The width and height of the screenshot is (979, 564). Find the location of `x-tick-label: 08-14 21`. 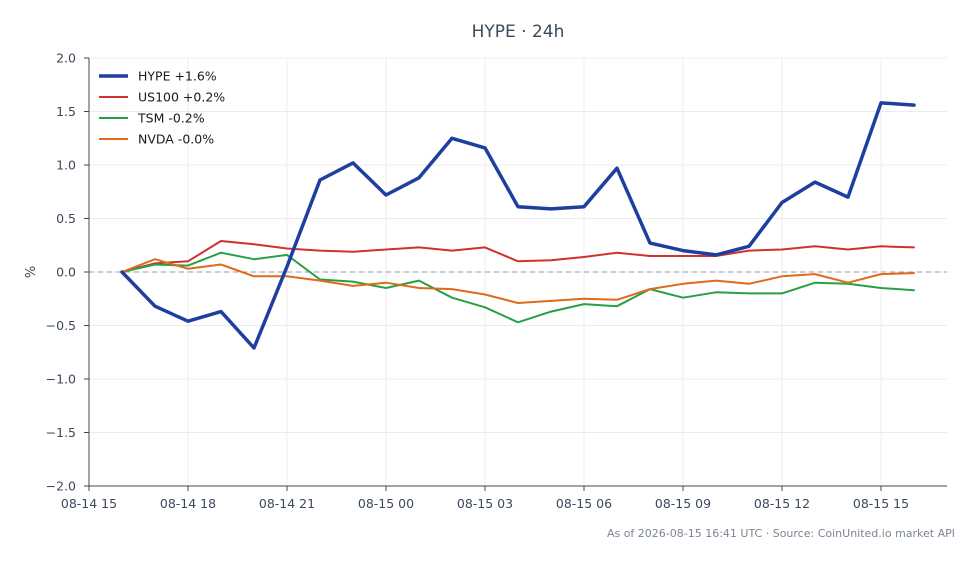

x-tick-label: 08-14 21 is located at coordinates (287, 503).